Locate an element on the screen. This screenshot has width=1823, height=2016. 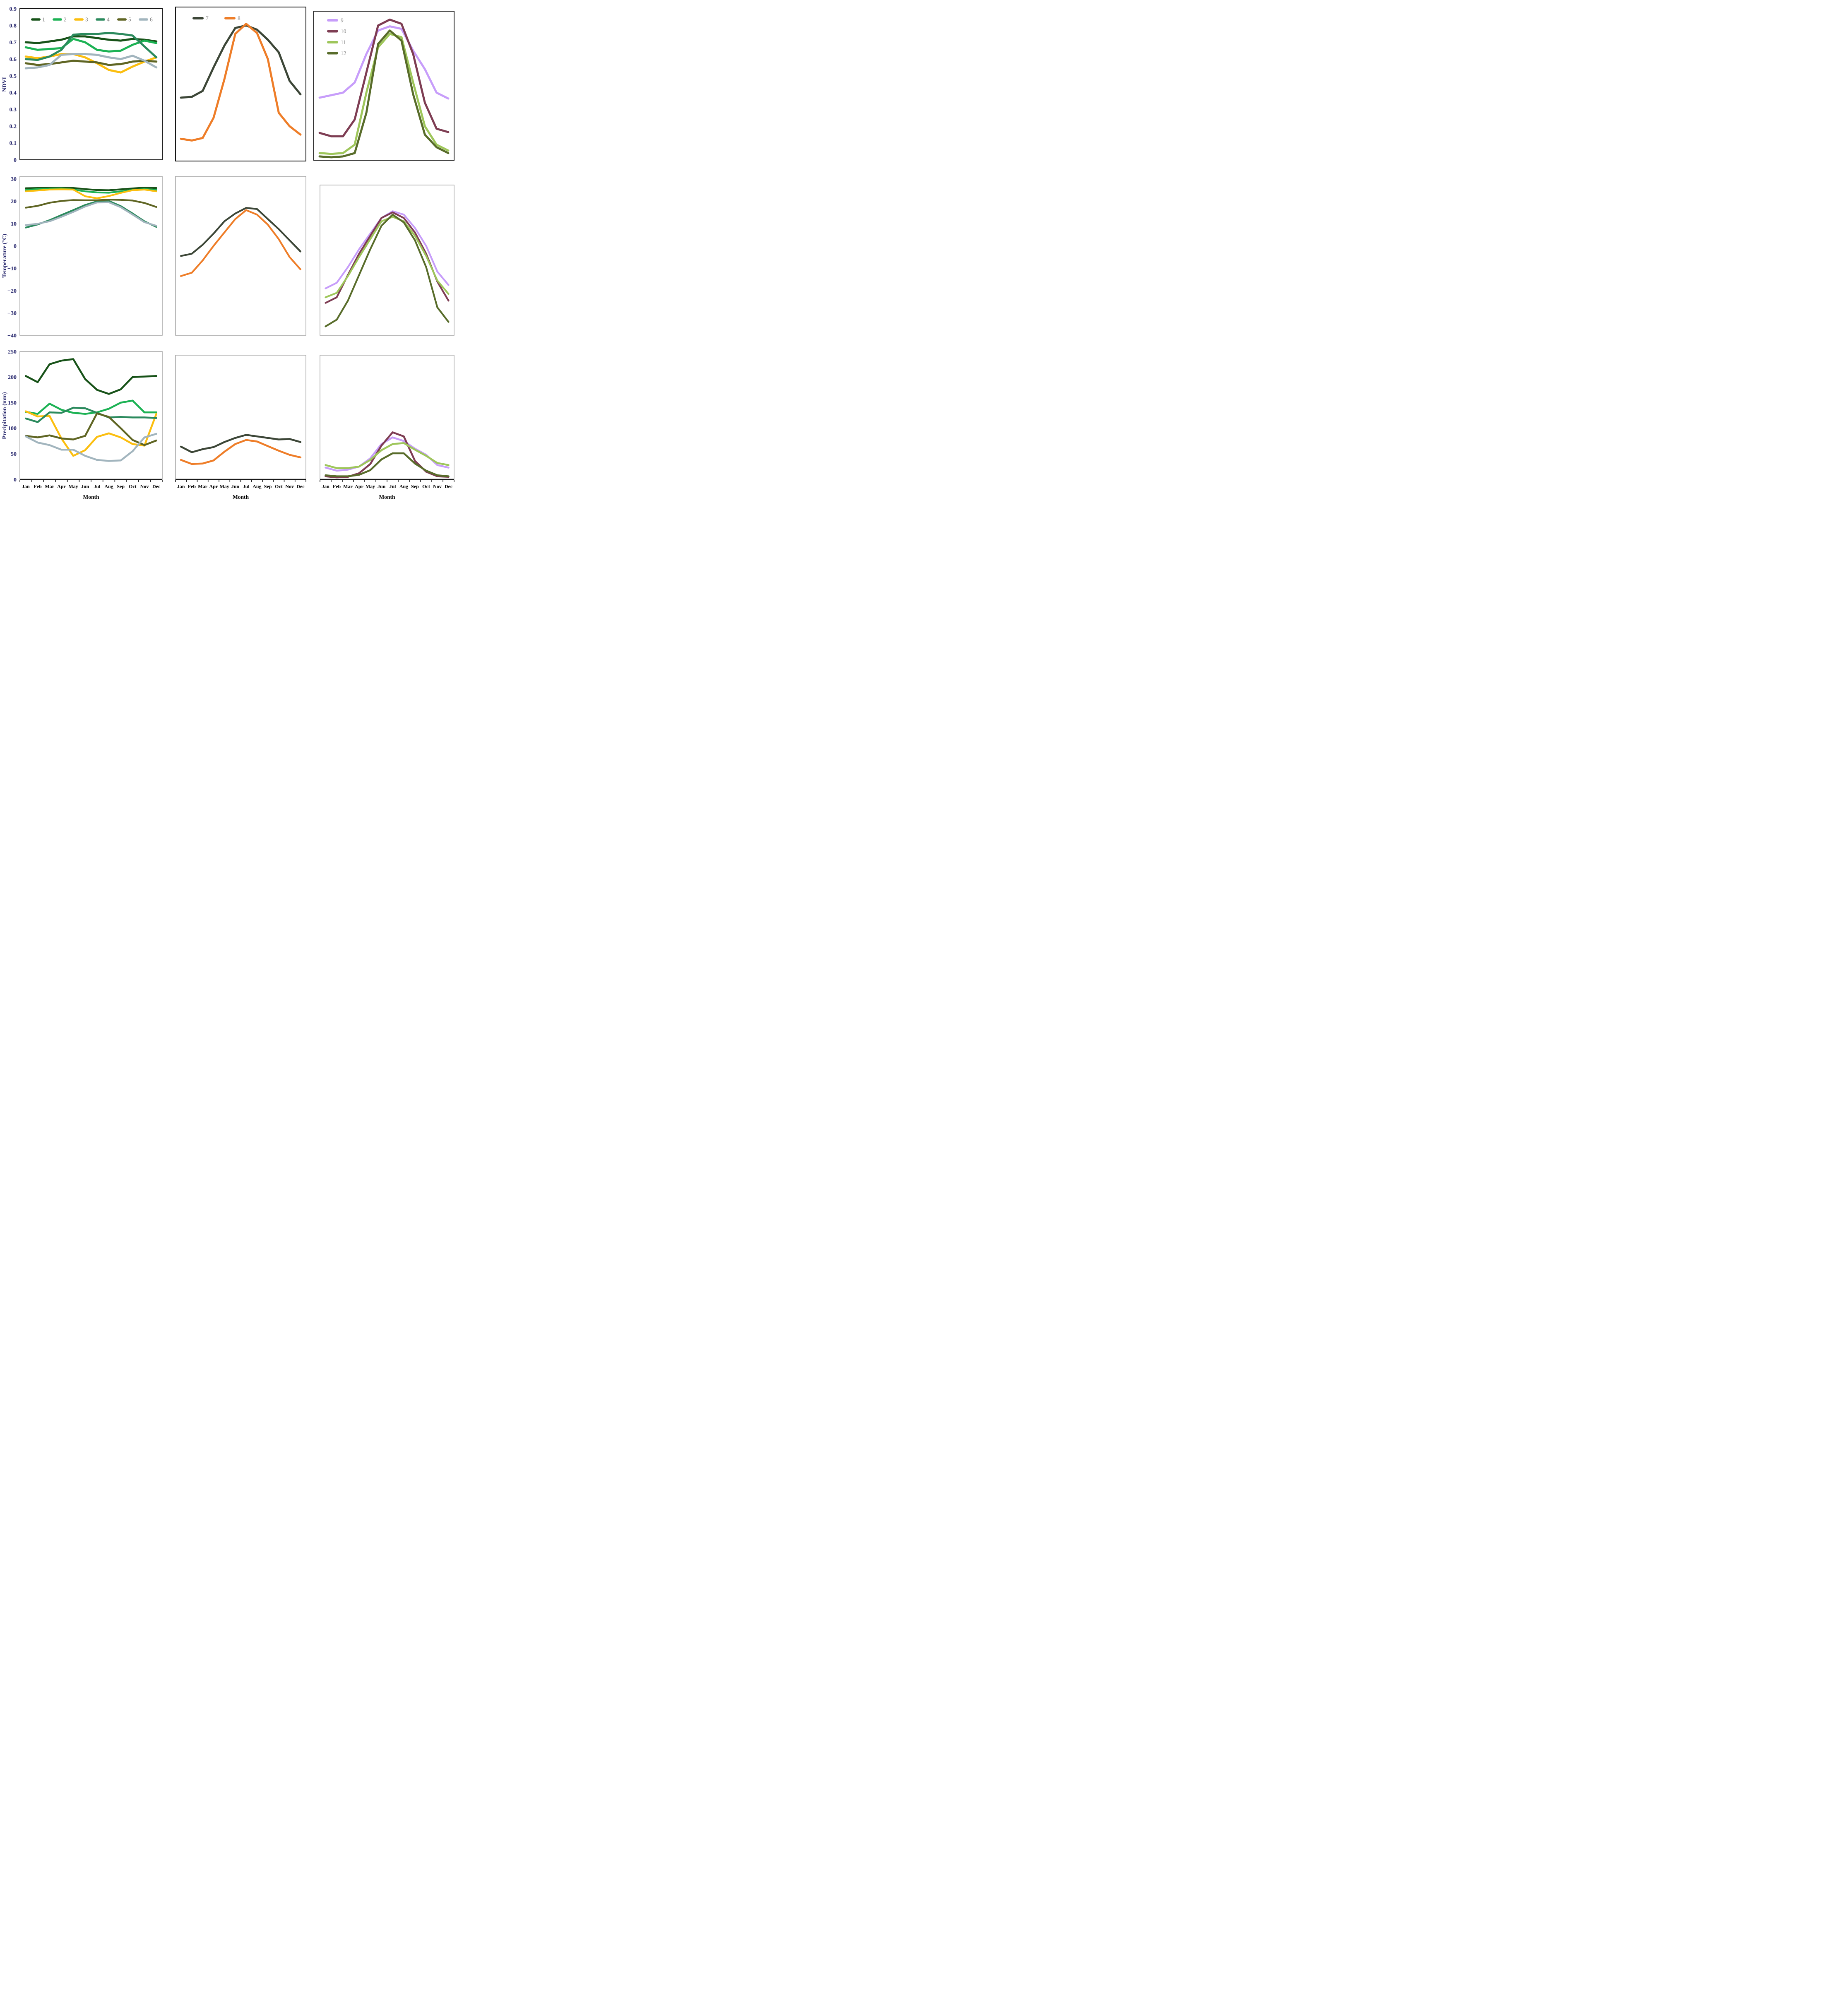
ytick-50: 50 is located at coordinates (14, 454).